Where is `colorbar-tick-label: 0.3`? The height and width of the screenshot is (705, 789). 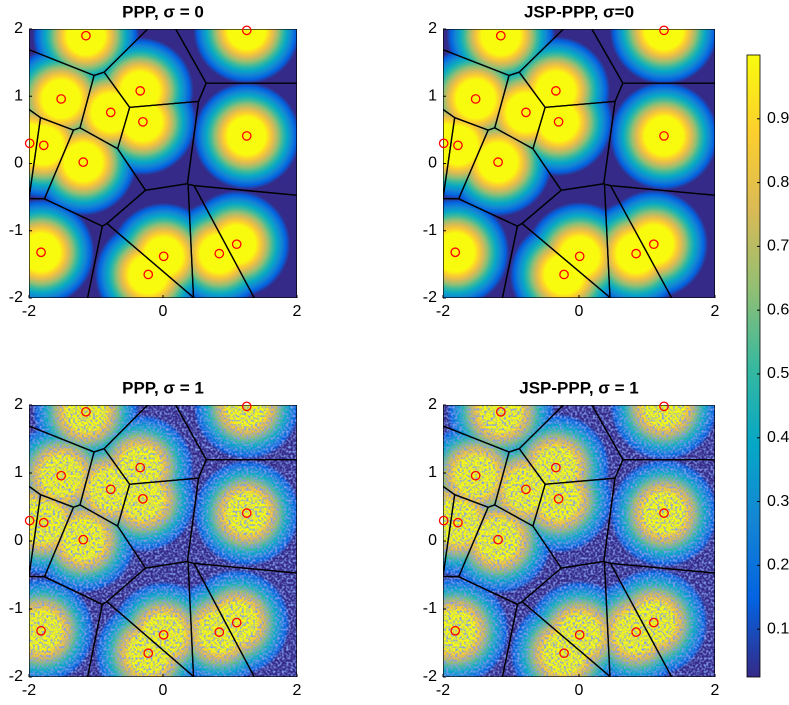 colorbar-tick-label: 0.3 is located at coordinates (778, 501).